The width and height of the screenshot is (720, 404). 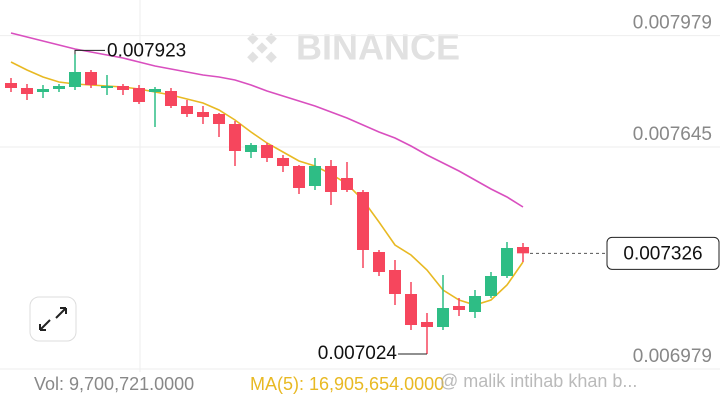 What do you see at coordinates (89, 52) in the screenshot?
I see `high-pointer` at bounding box center [89, 52].